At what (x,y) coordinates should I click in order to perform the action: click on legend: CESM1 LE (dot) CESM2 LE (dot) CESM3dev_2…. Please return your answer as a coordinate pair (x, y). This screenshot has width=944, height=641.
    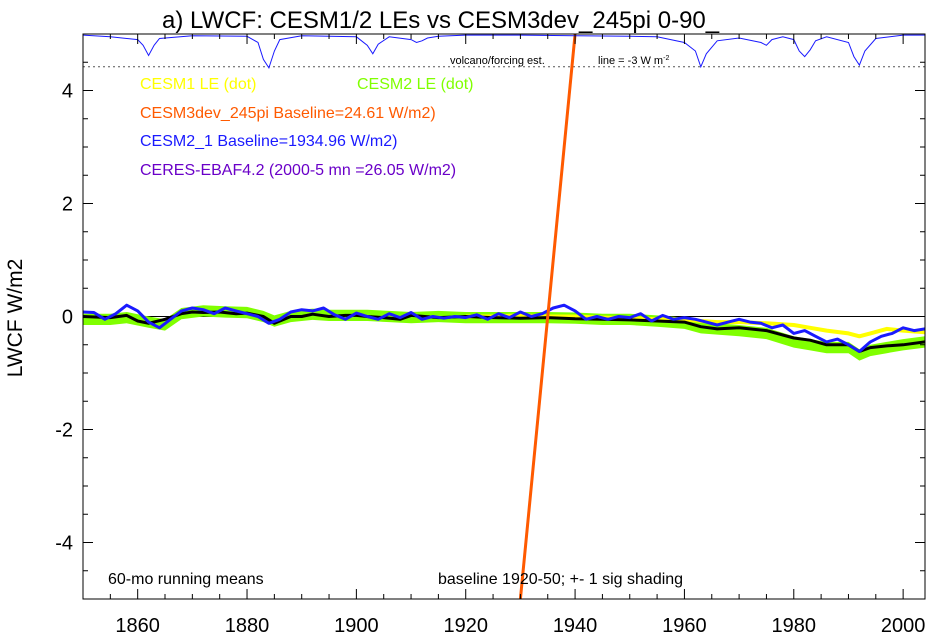
    Looking at the image, I should click on (306, 127).